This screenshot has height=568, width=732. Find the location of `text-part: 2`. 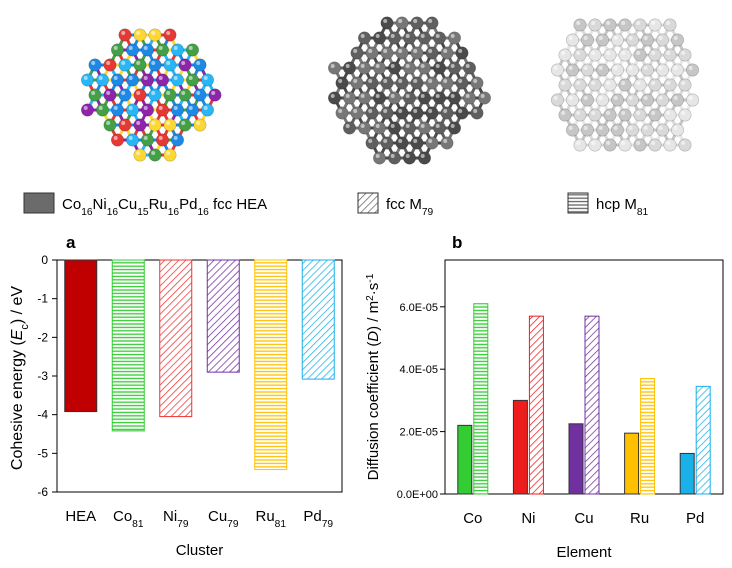

text-part: 2 is located at coordinates (370, 298).